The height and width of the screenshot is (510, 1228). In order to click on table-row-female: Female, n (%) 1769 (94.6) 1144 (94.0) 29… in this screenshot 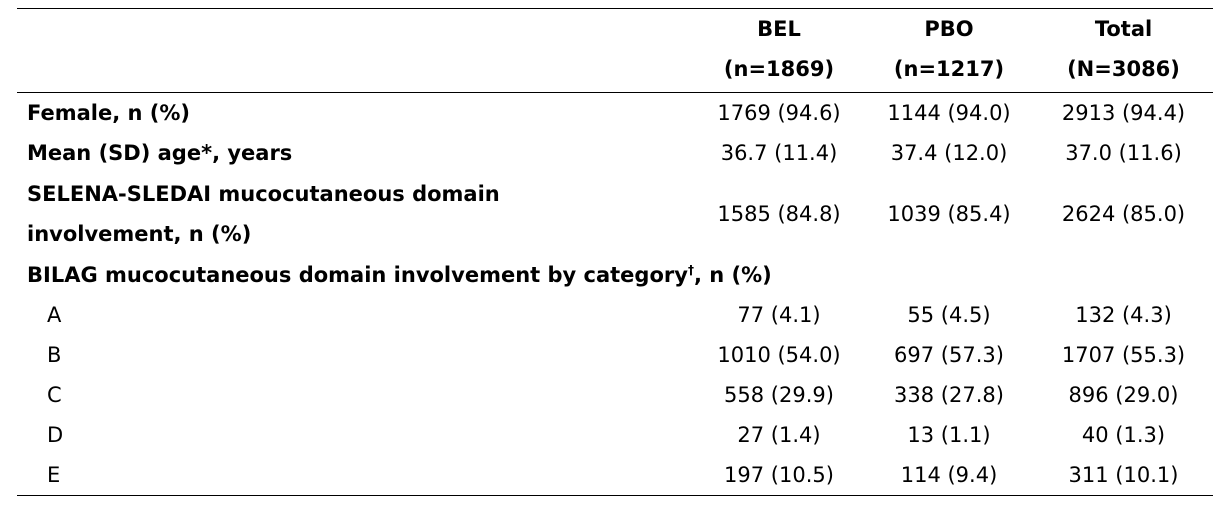, I will do `click(615, 113)`.